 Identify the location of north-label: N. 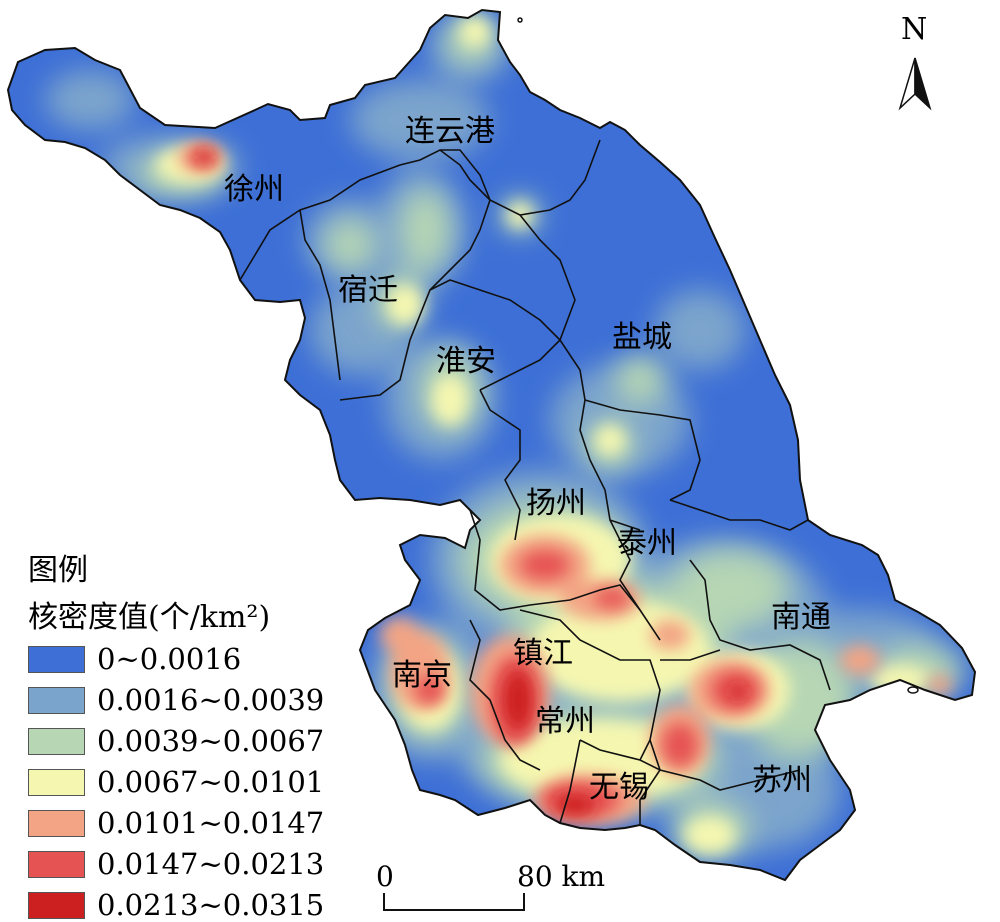
(914, 29).